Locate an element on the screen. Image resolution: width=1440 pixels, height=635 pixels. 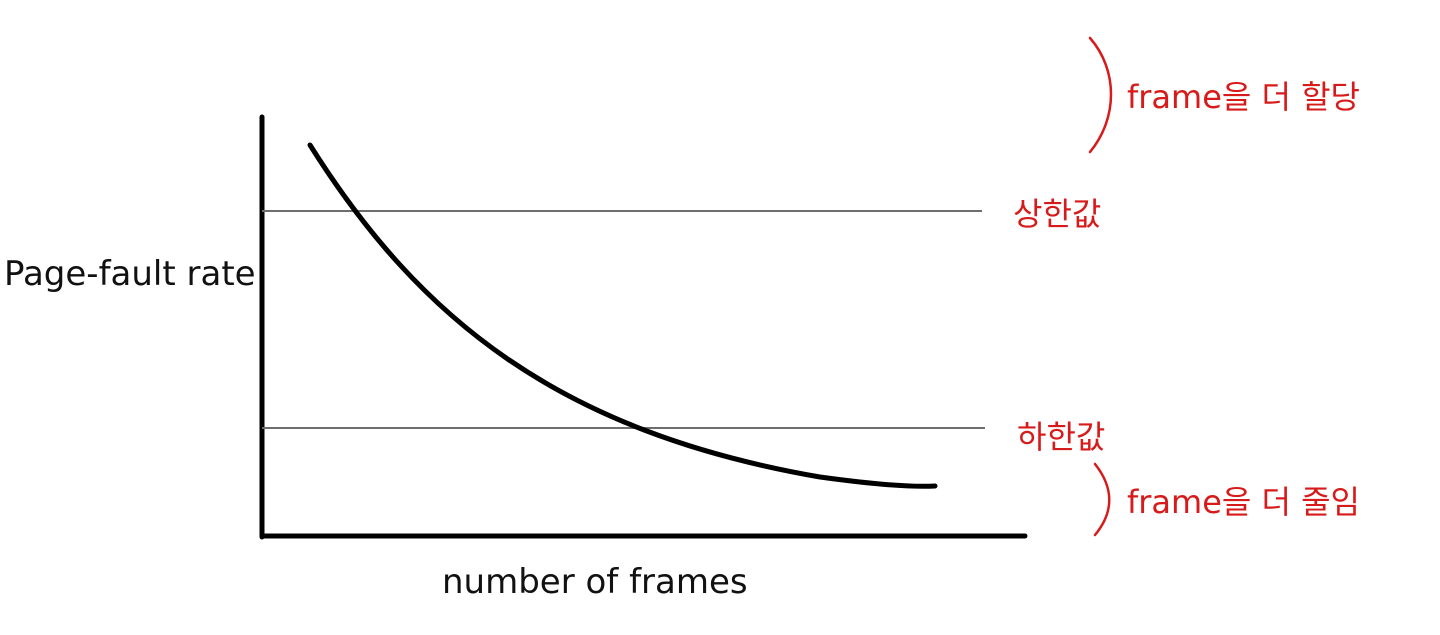
reduce-brace is located at coordinates (1102, 499).